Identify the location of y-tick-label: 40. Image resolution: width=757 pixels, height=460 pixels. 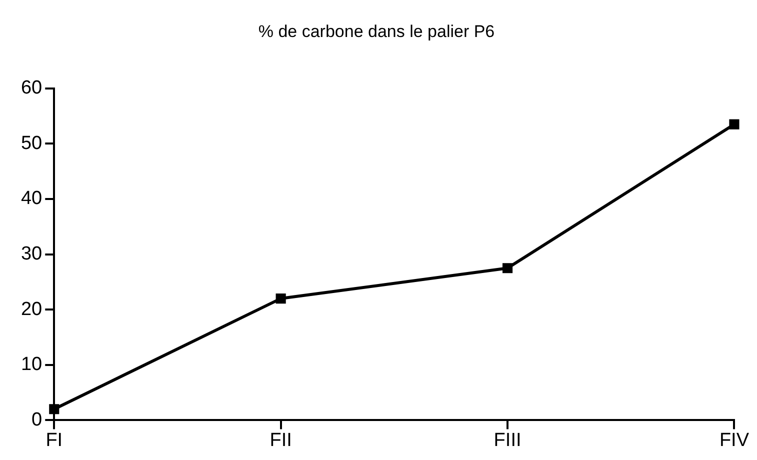
(31, 199).